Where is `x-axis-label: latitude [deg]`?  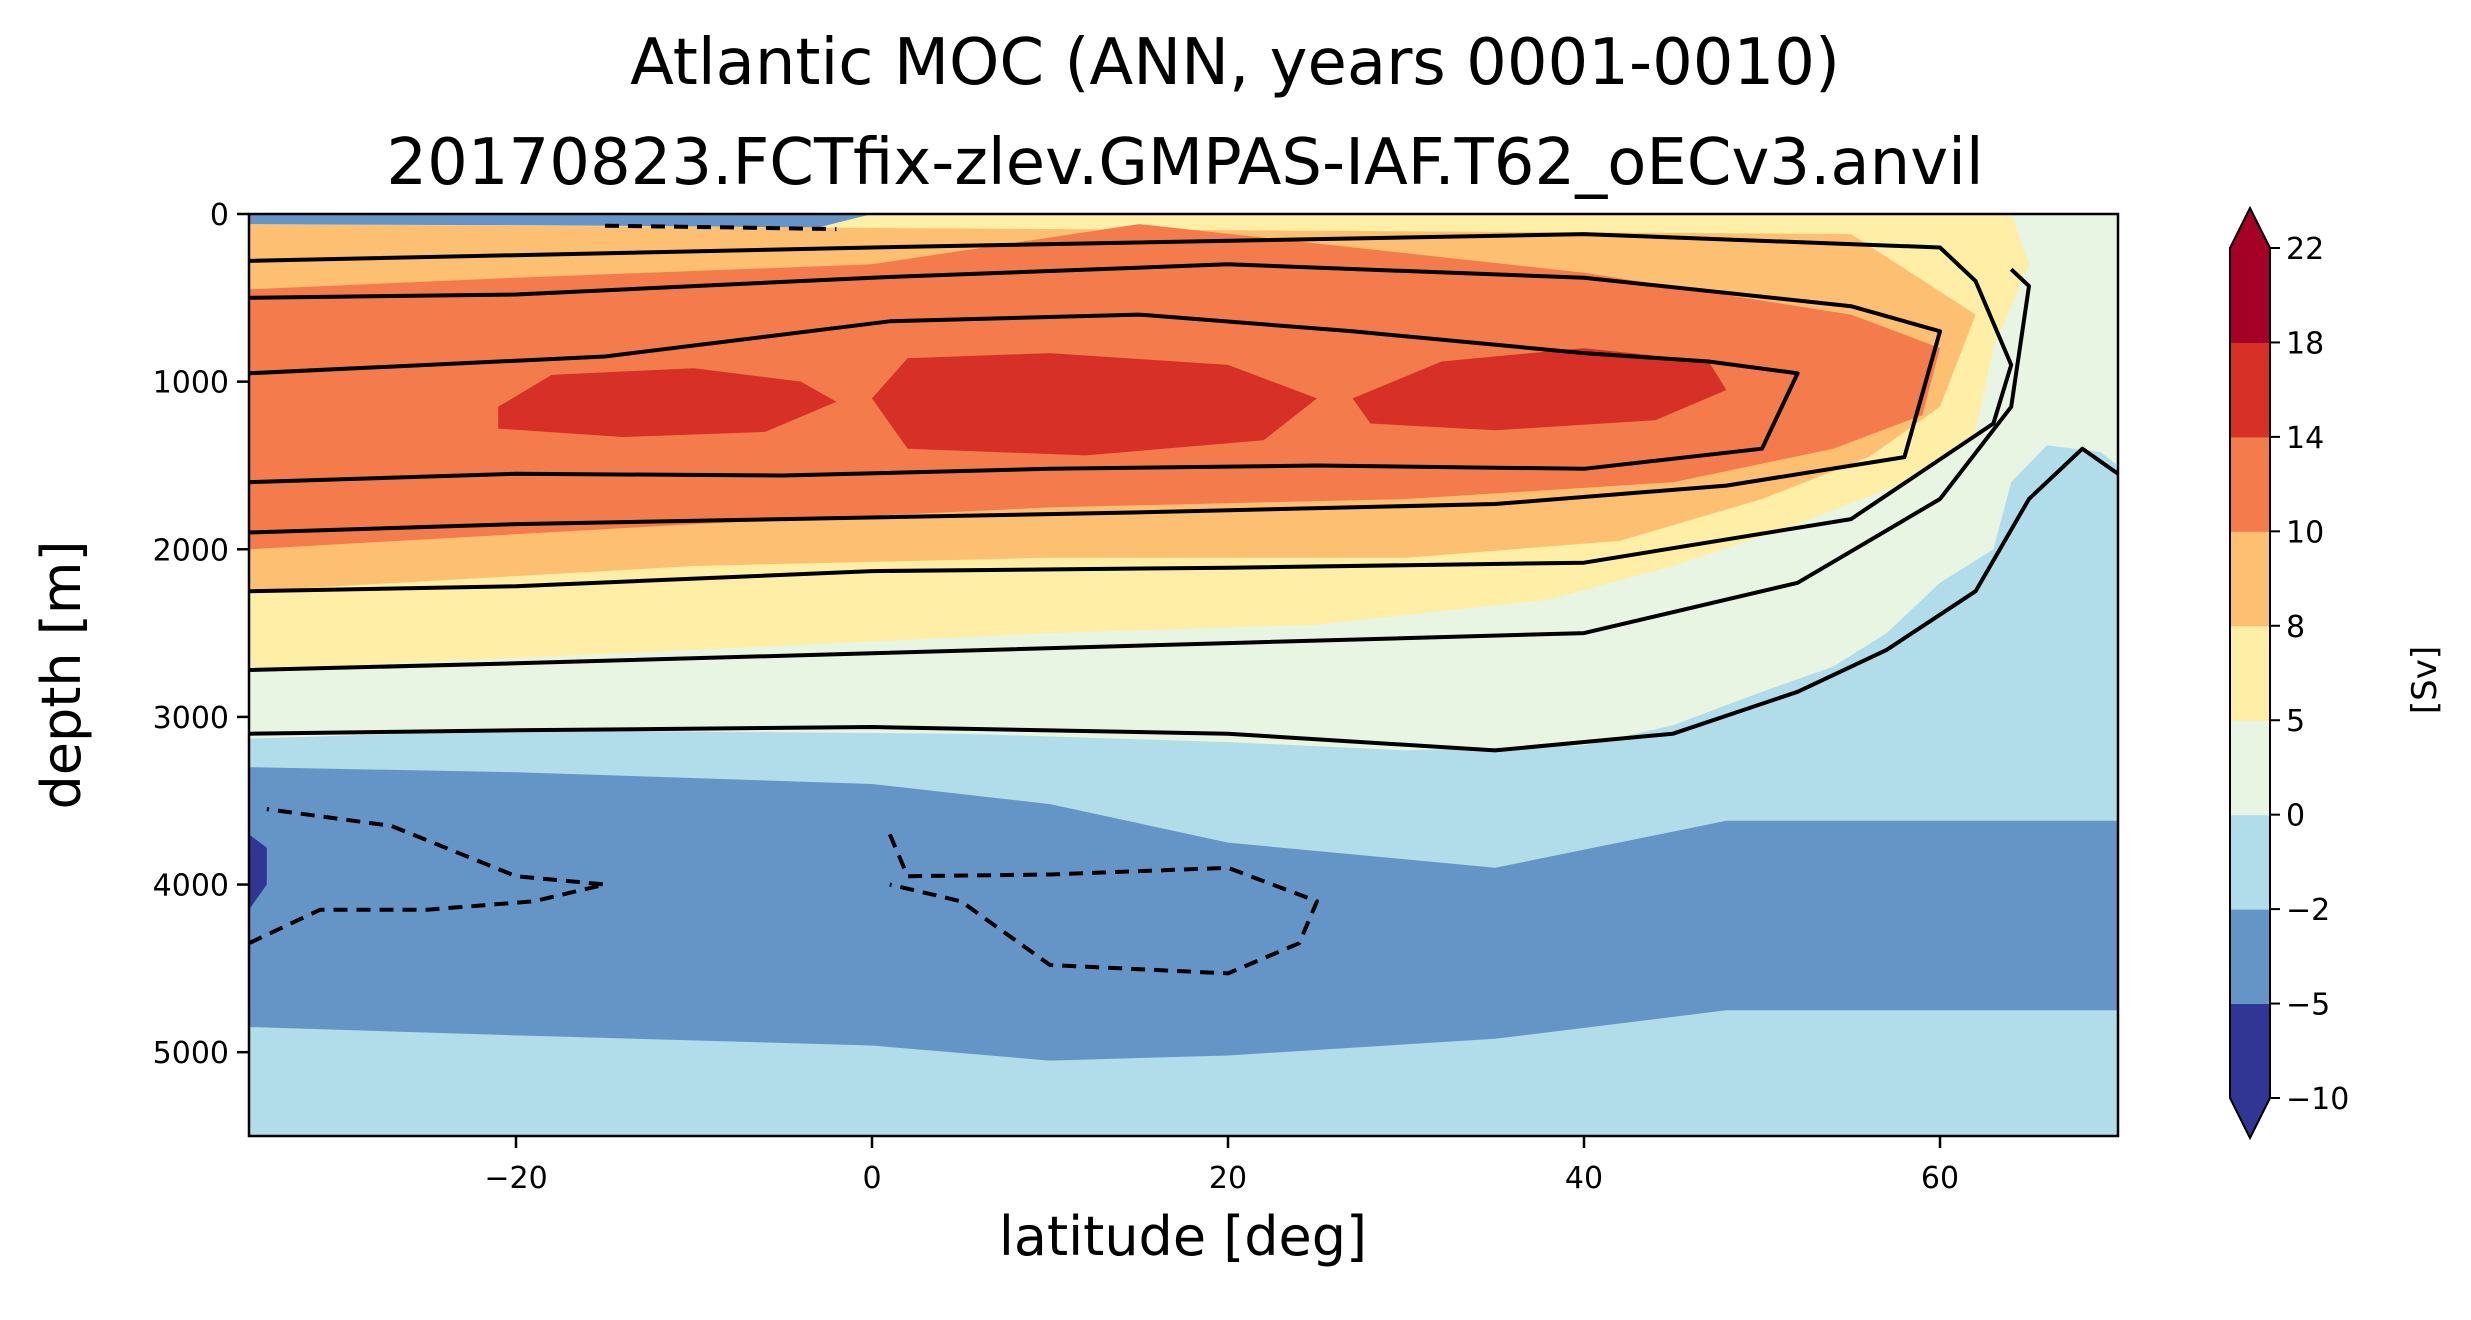 x-axis-label: latitude [deg] is located at coordinates (1183, 1236).